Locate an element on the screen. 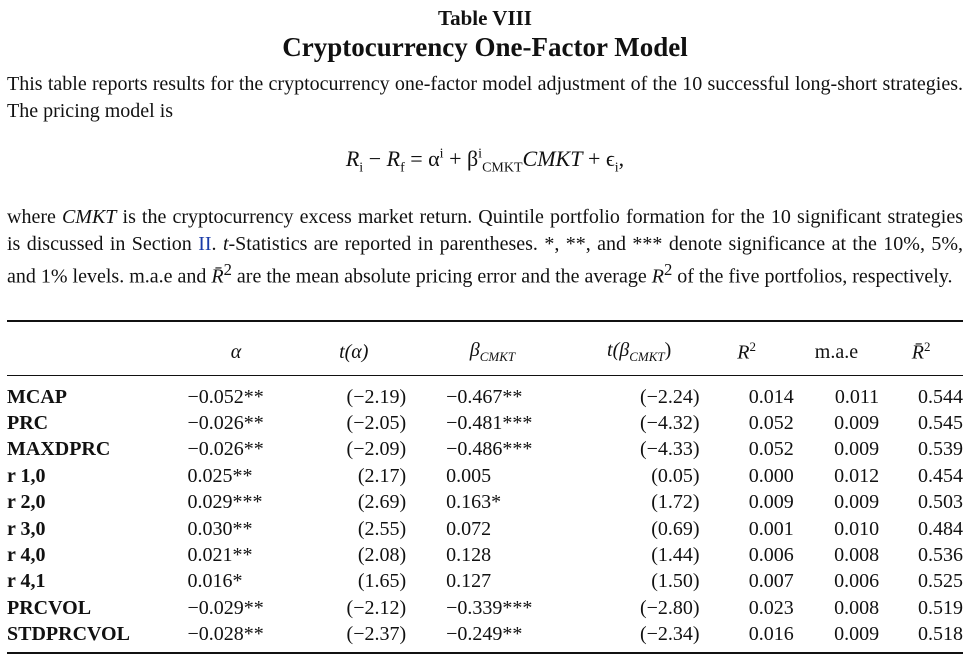 The height and width of the screenshot is (663, 970). t-beta-cell: (1.50) is located at coordinates (675, 581).